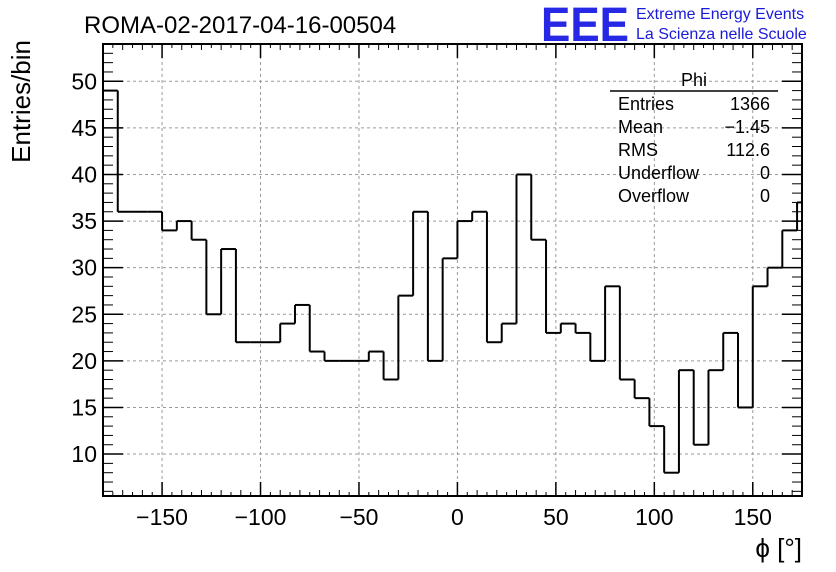 This screenshot has height=572, width=836. I want to click on y-tick-label: 35, so click(84, 221).